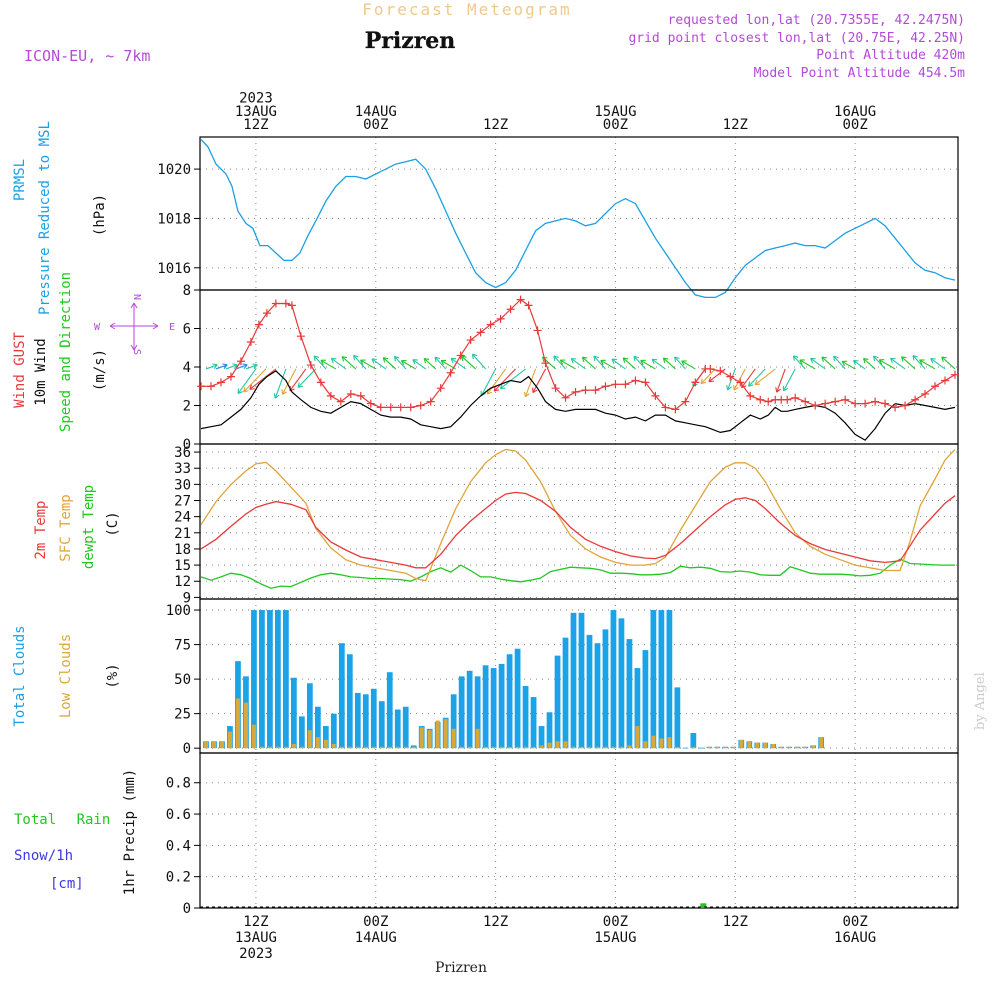 Image resolution: width=1000 pixels, height=1000 pixels. What do you see at coordinates (578, 405) in the screenshot?
I see `wind-speed-line` at bounding box center [578, 405].